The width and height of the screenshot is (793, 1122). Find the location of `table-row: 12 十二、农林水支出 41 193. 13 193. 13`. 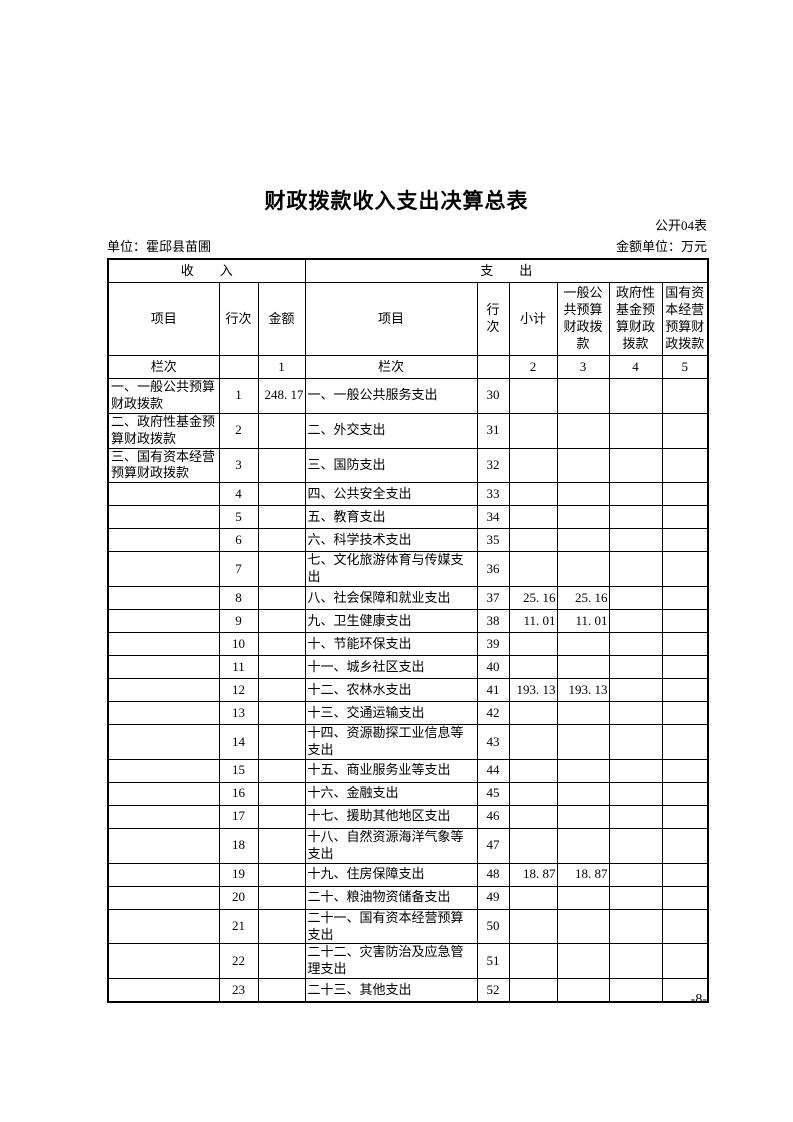

table-row: 12 十二、农林水支出 41 193. 13 193. 13 is located at coordinates (408, 690).